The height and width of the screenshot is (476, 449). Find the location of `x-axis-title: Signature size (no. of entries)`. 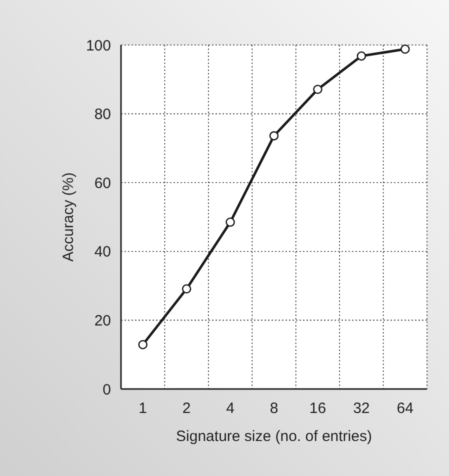

x-axis-title: Signature size (no. of entries) is located at coordinates (274, 436).